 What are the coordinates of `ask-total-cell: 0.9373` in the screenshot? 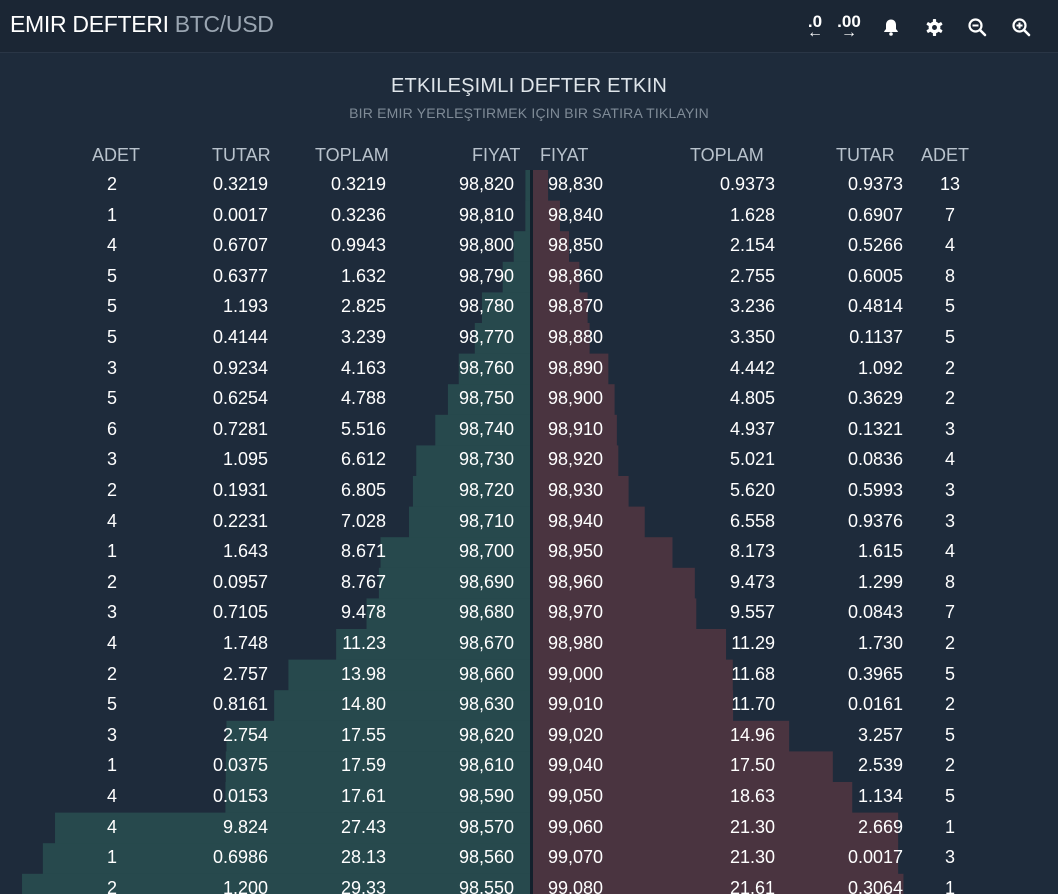 It's located at (747, 184).